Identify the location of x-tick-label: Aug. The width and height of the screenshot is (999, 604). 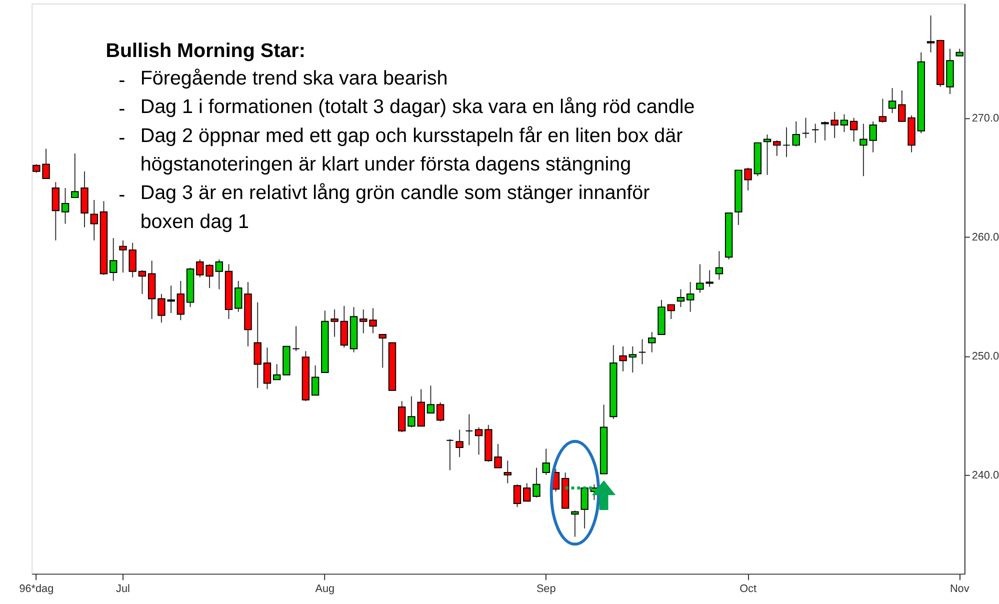
(325, 588).